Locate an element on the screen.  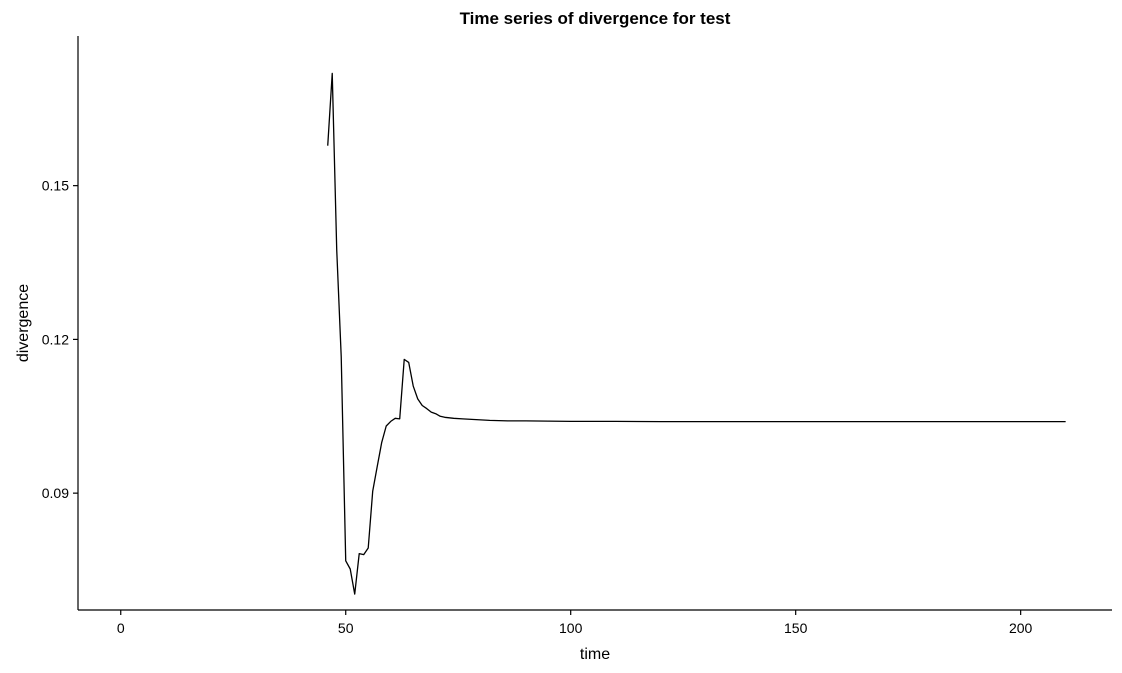
x-ticks: 0 50 100 150 200 is located at coordinates (575, 623).